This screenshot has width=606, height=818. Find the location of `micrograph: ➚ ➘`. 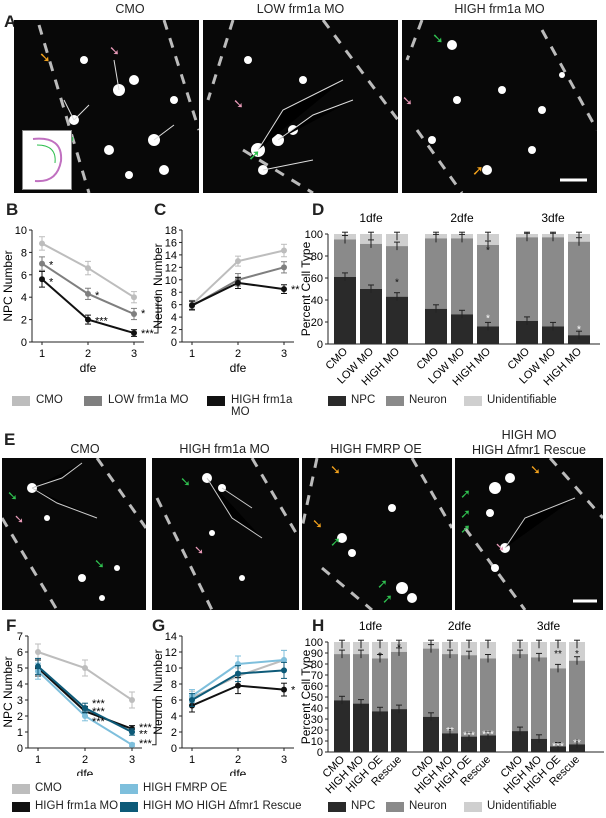

micrograph: ➚ ➘ is located at coordinates (300, 106).